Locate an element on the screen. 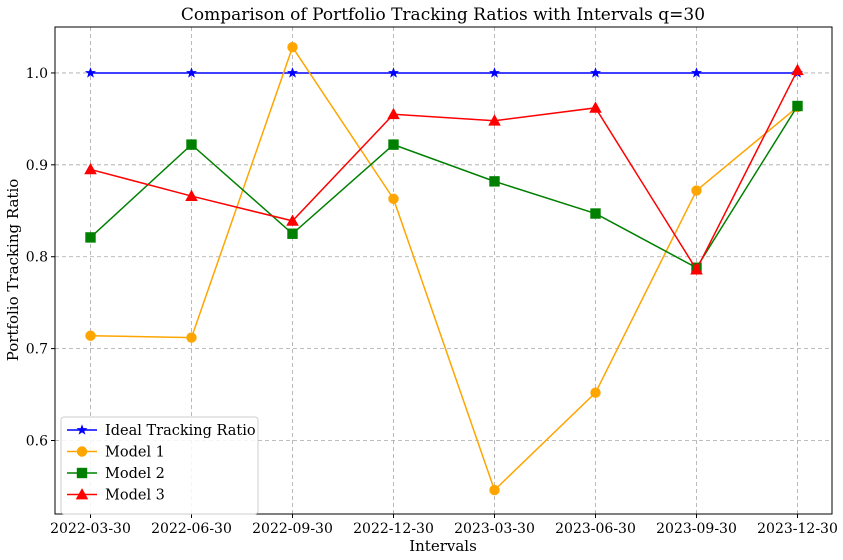  x-tick-label: 2023-06-30 is located at coordinates (595, 529).